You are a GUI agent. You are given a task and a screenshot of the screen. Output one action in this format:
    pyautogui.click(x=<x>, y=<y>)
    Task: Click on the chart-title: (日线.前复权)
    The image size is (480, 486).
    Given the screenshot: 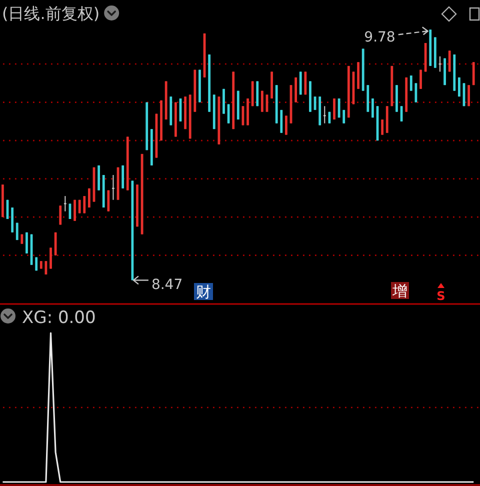 What is the action you would take?
    pyautogui.click(x=51, y=13)
    